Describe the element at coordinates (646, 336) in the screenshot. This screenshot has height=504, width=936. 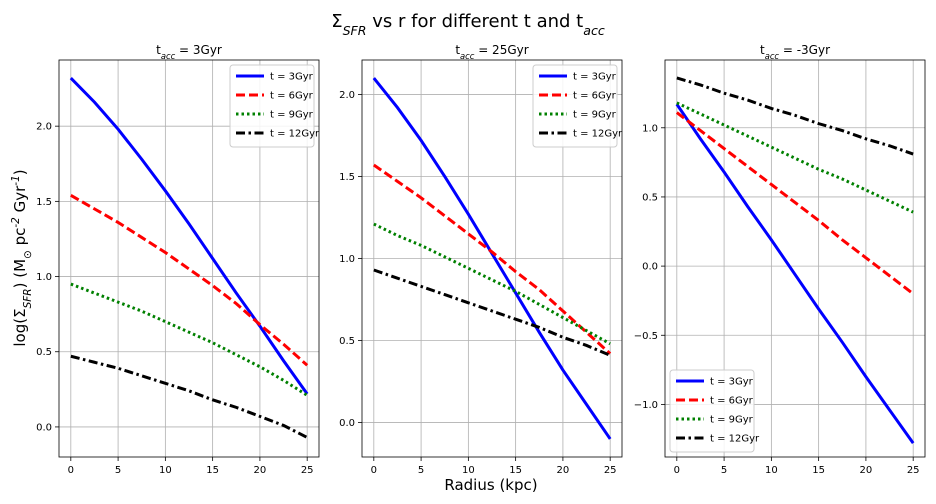
I see `y-tick-label: −0.5` at that location.